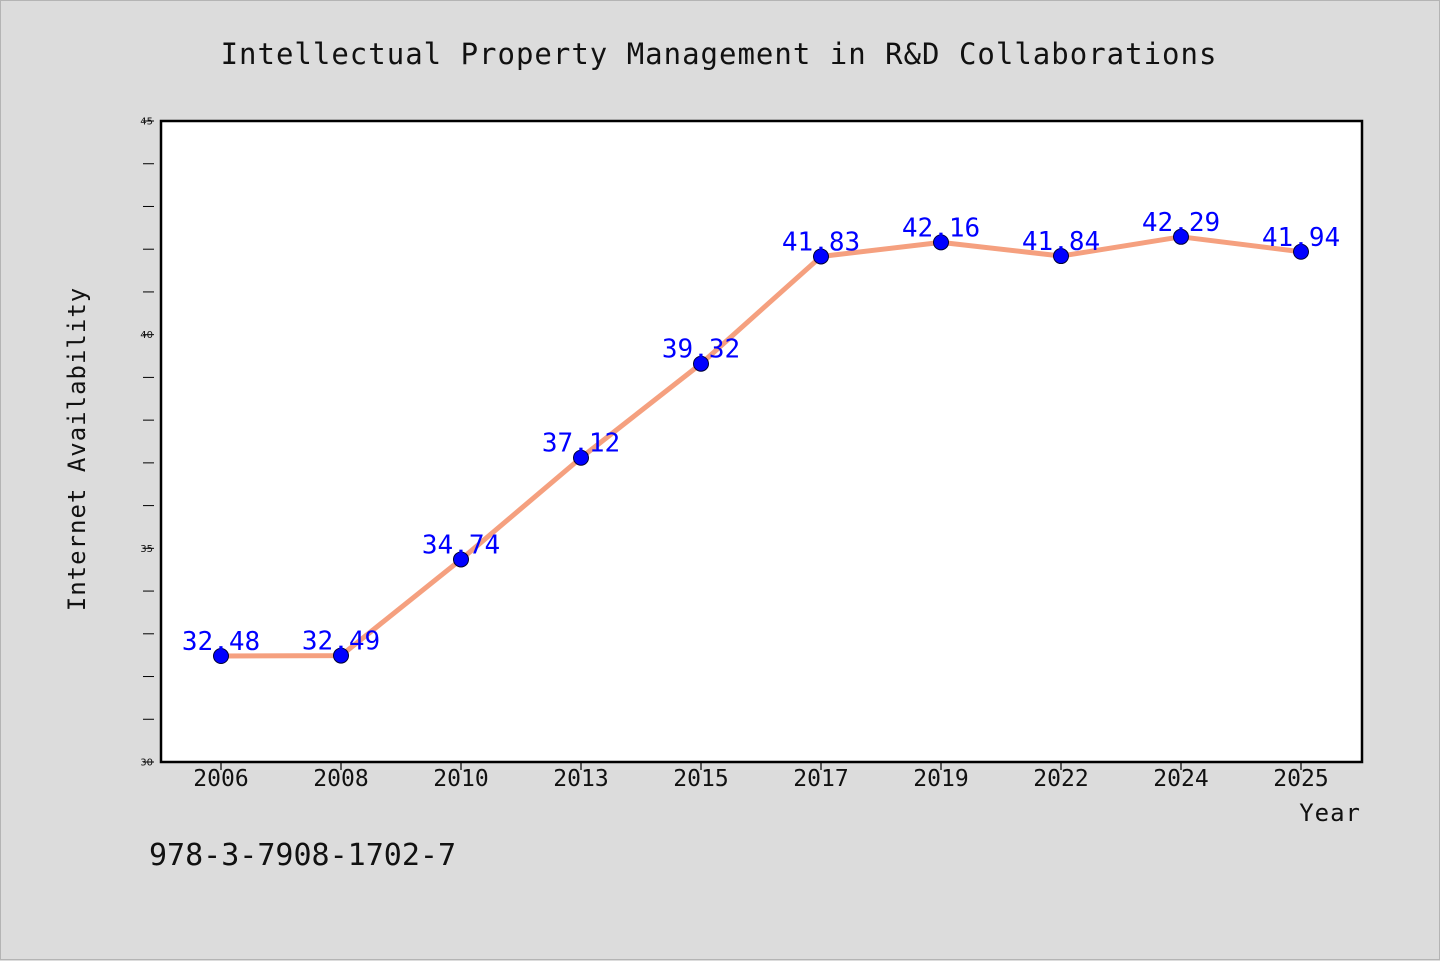  What do you see at coordinates (1300, 779) in the screenshot?
I see `x-tick-label: 2025` at bounding box center [1300, 779].